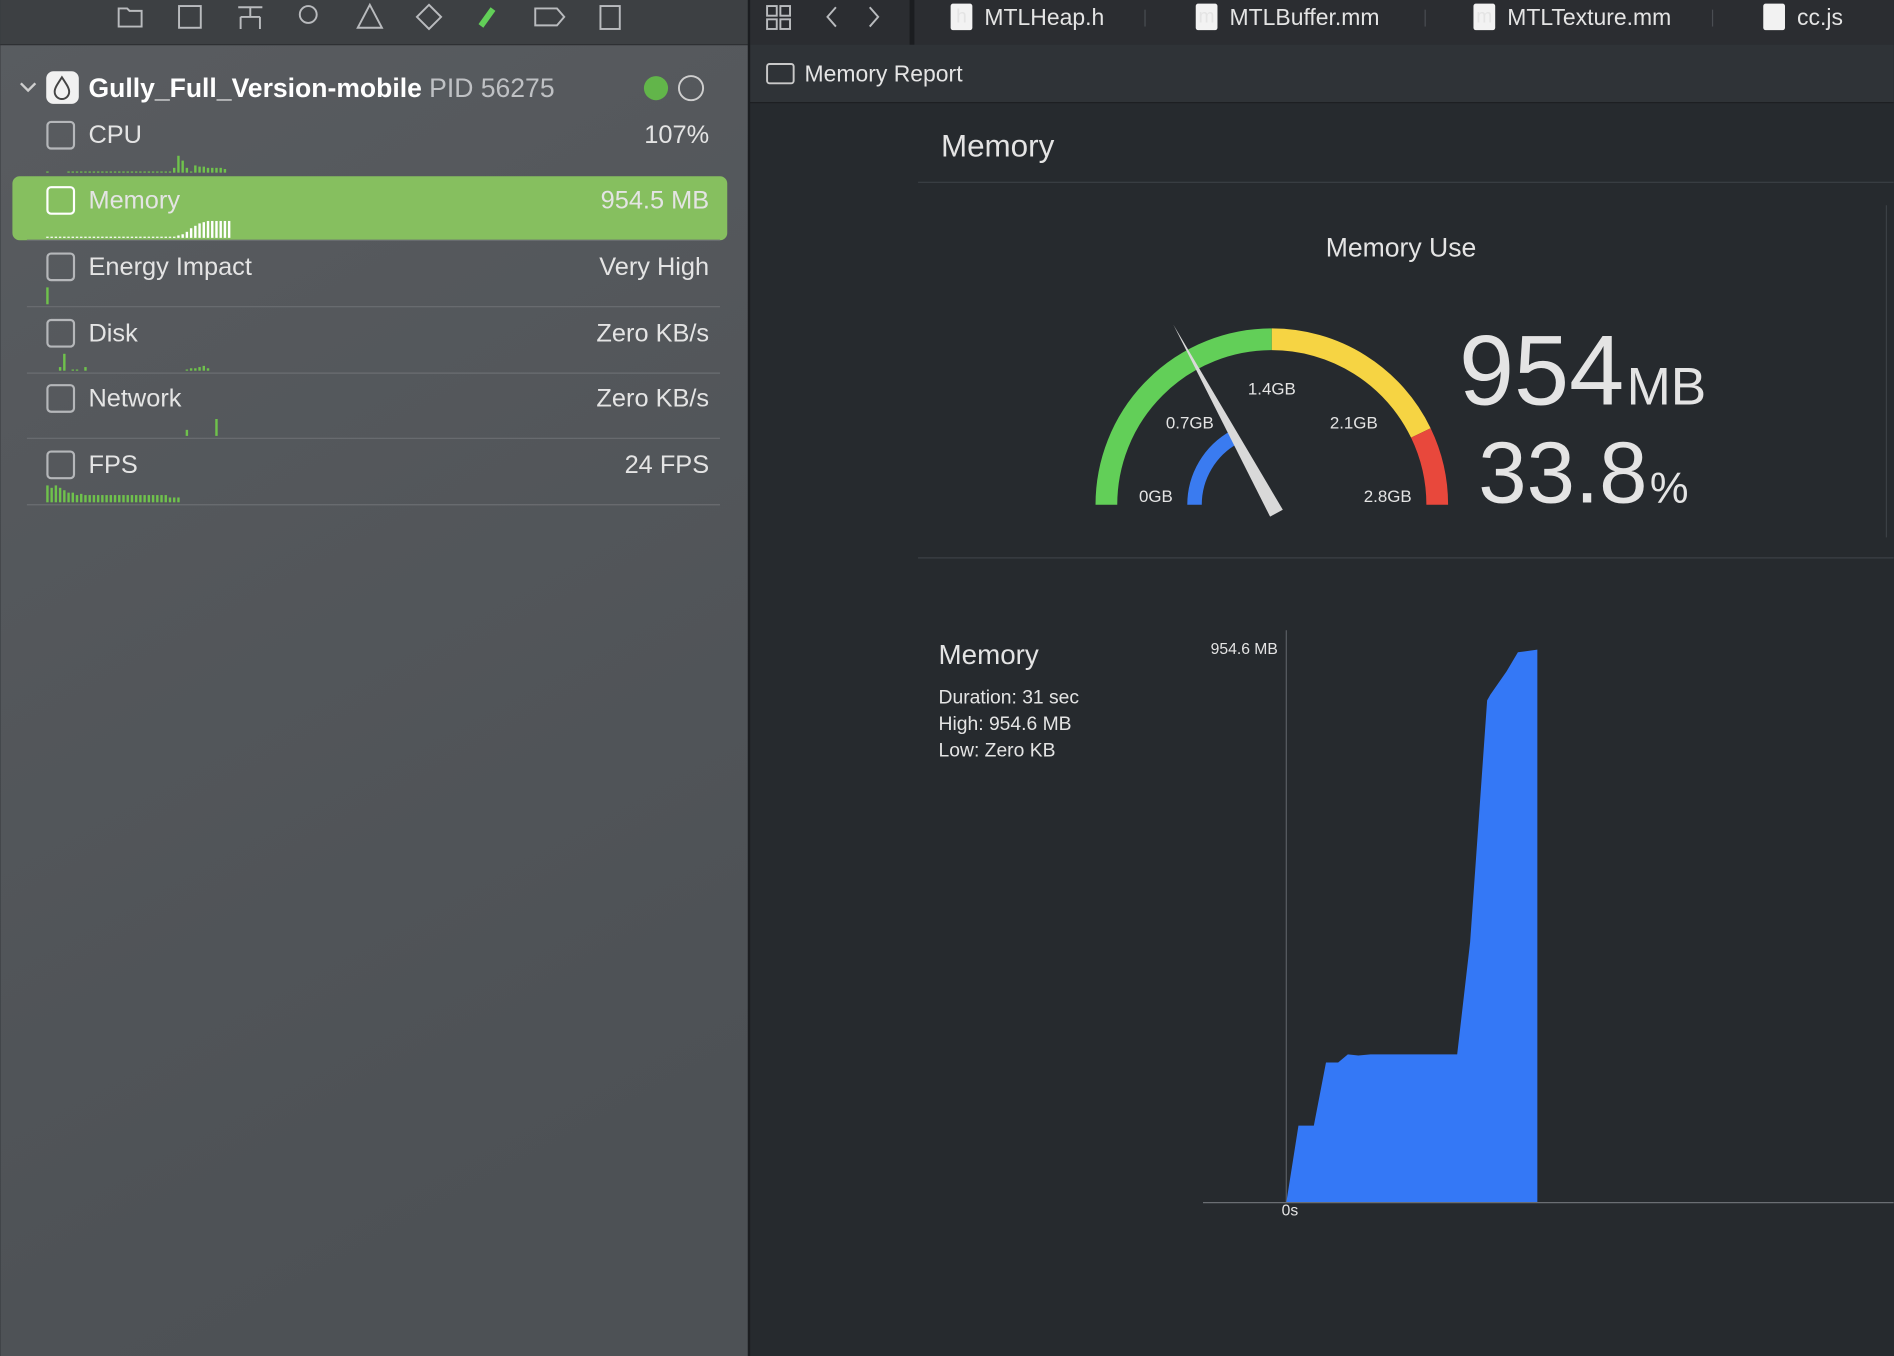 This screenshot has width=1894, height=1356. I want to click on jump-bar, so click(1321, 73).